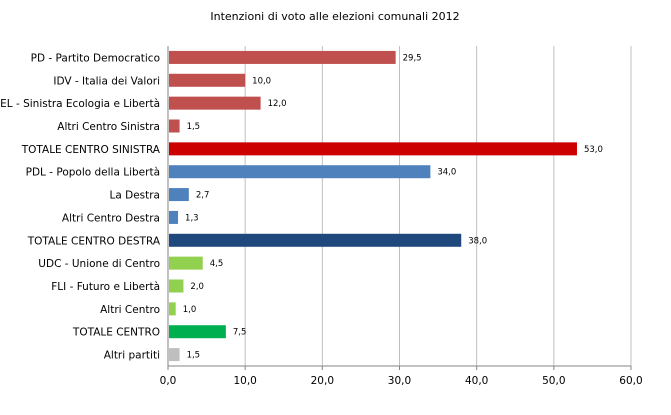 The image size is (671, 415). Describe the element at coordinates (94, 241) in the screenshot. I see `category-label: TOTALE CENTRO DESTRA` at that location.